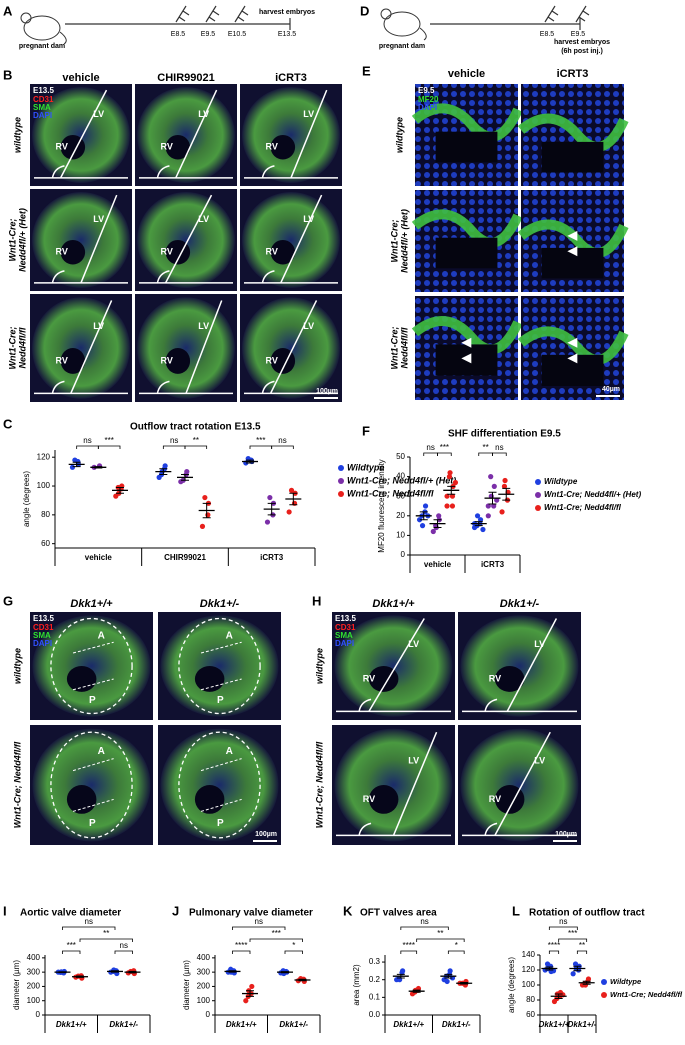  I want to click on valve-diameter, so click(93, 647).